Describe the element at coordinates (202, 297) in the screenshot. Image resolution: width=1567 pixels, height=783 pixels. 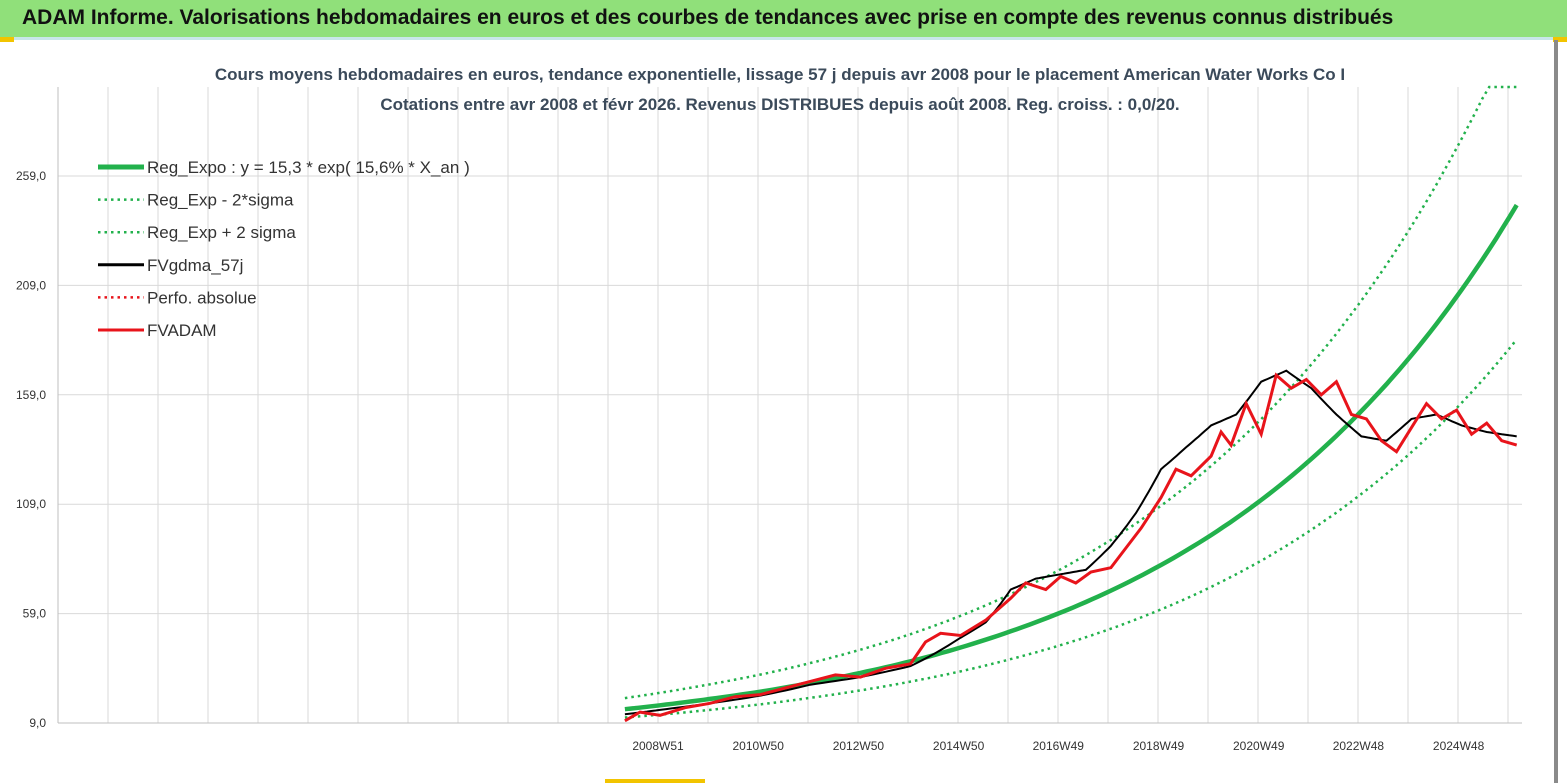
I see `legend-label-4: Perfo. absolue` at that location.